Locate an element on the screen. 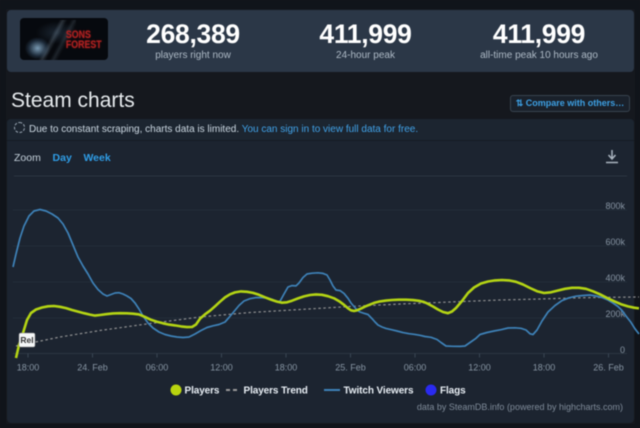 The width and height of the screenshot is (640, 428). svg-text: 25. Feb is located at coordinates (350, 368).